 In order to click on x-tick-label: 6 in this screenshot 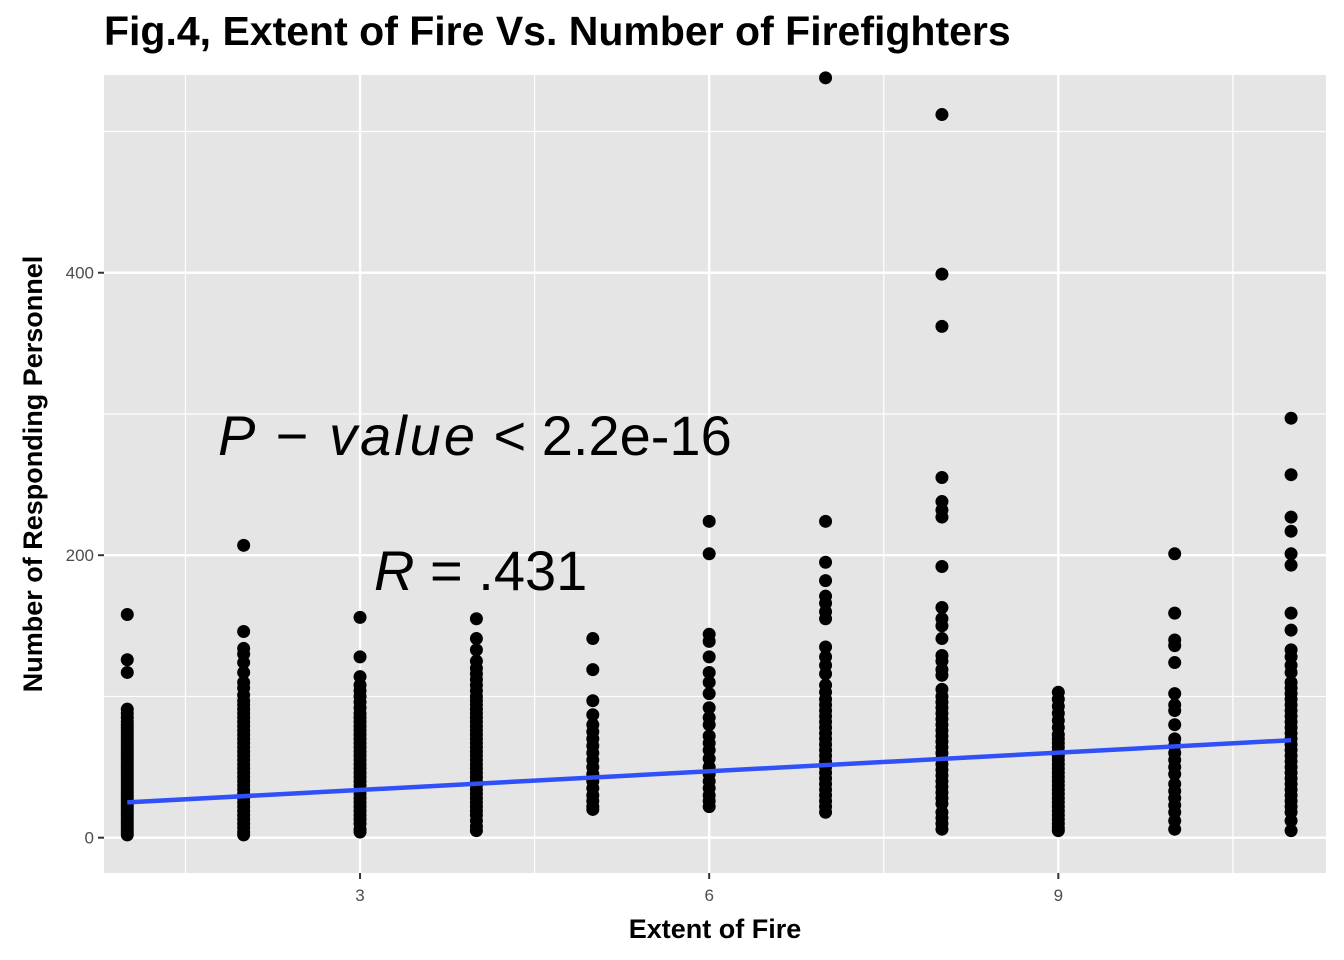, I will do `click(708, 895)`.